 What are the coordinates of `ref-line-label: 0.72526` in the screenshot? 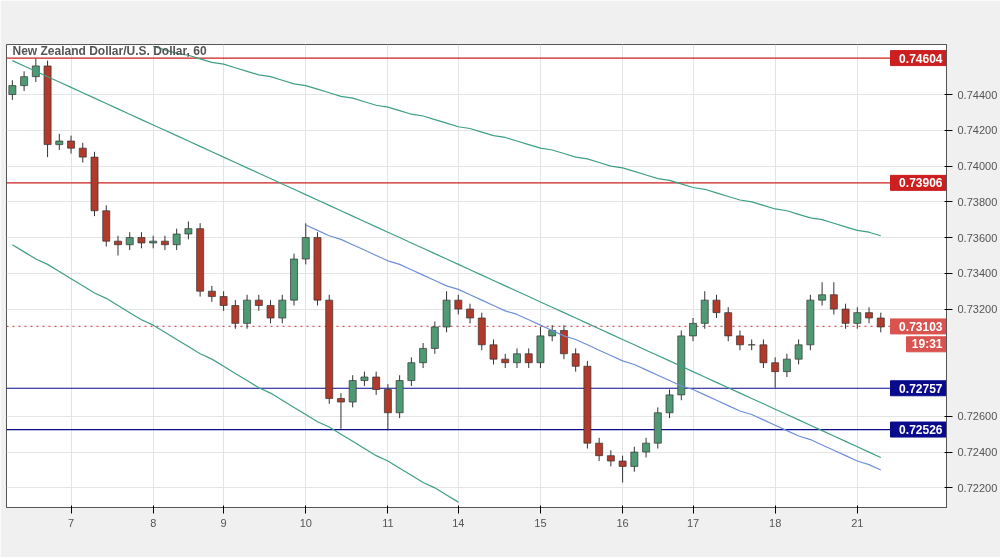 It's located at (921, 430).